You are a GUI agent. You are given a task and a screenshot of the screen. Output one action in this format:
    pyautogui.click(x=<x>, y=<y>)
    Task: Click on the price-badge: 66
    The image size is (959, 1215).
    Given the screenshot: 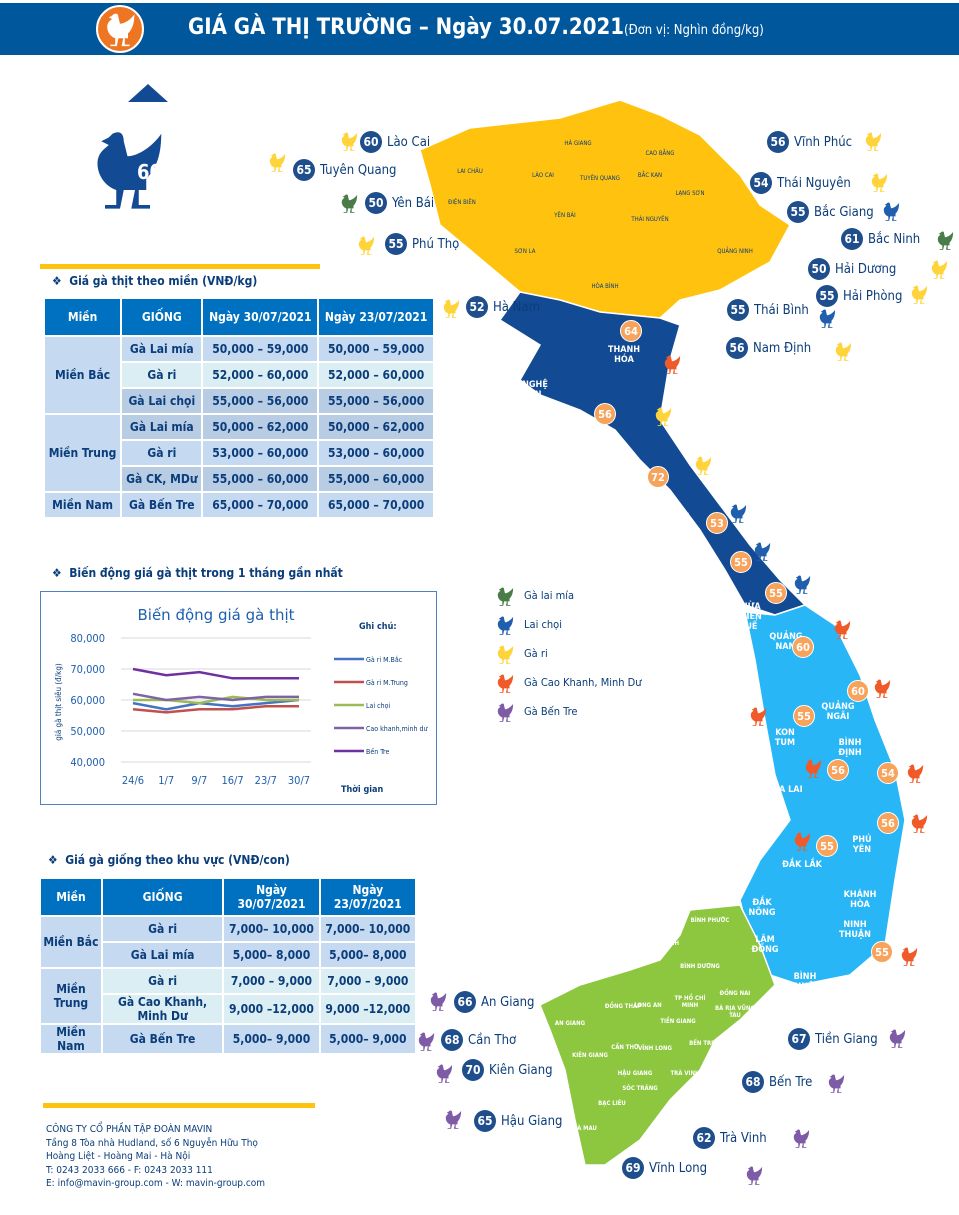 What is the action you would take?
    pyautogui.click(x=465, y=1002)
    